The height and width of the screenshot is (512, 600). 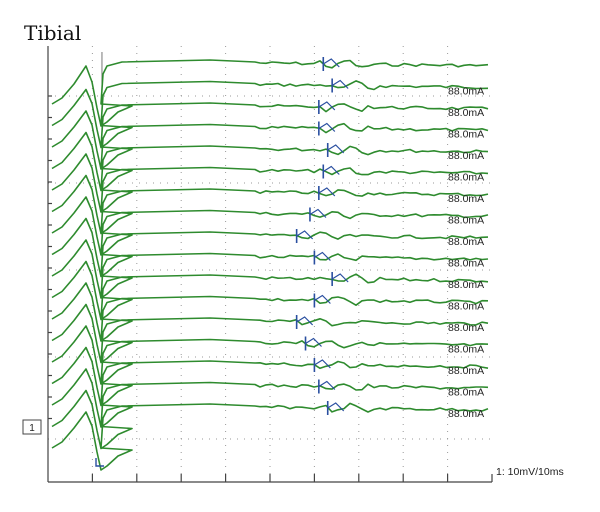 What do you see at coordinates (466, 199) in the screenshot?
I see `stim-label-7: 88.0mA` at bounding box center [466, 199].